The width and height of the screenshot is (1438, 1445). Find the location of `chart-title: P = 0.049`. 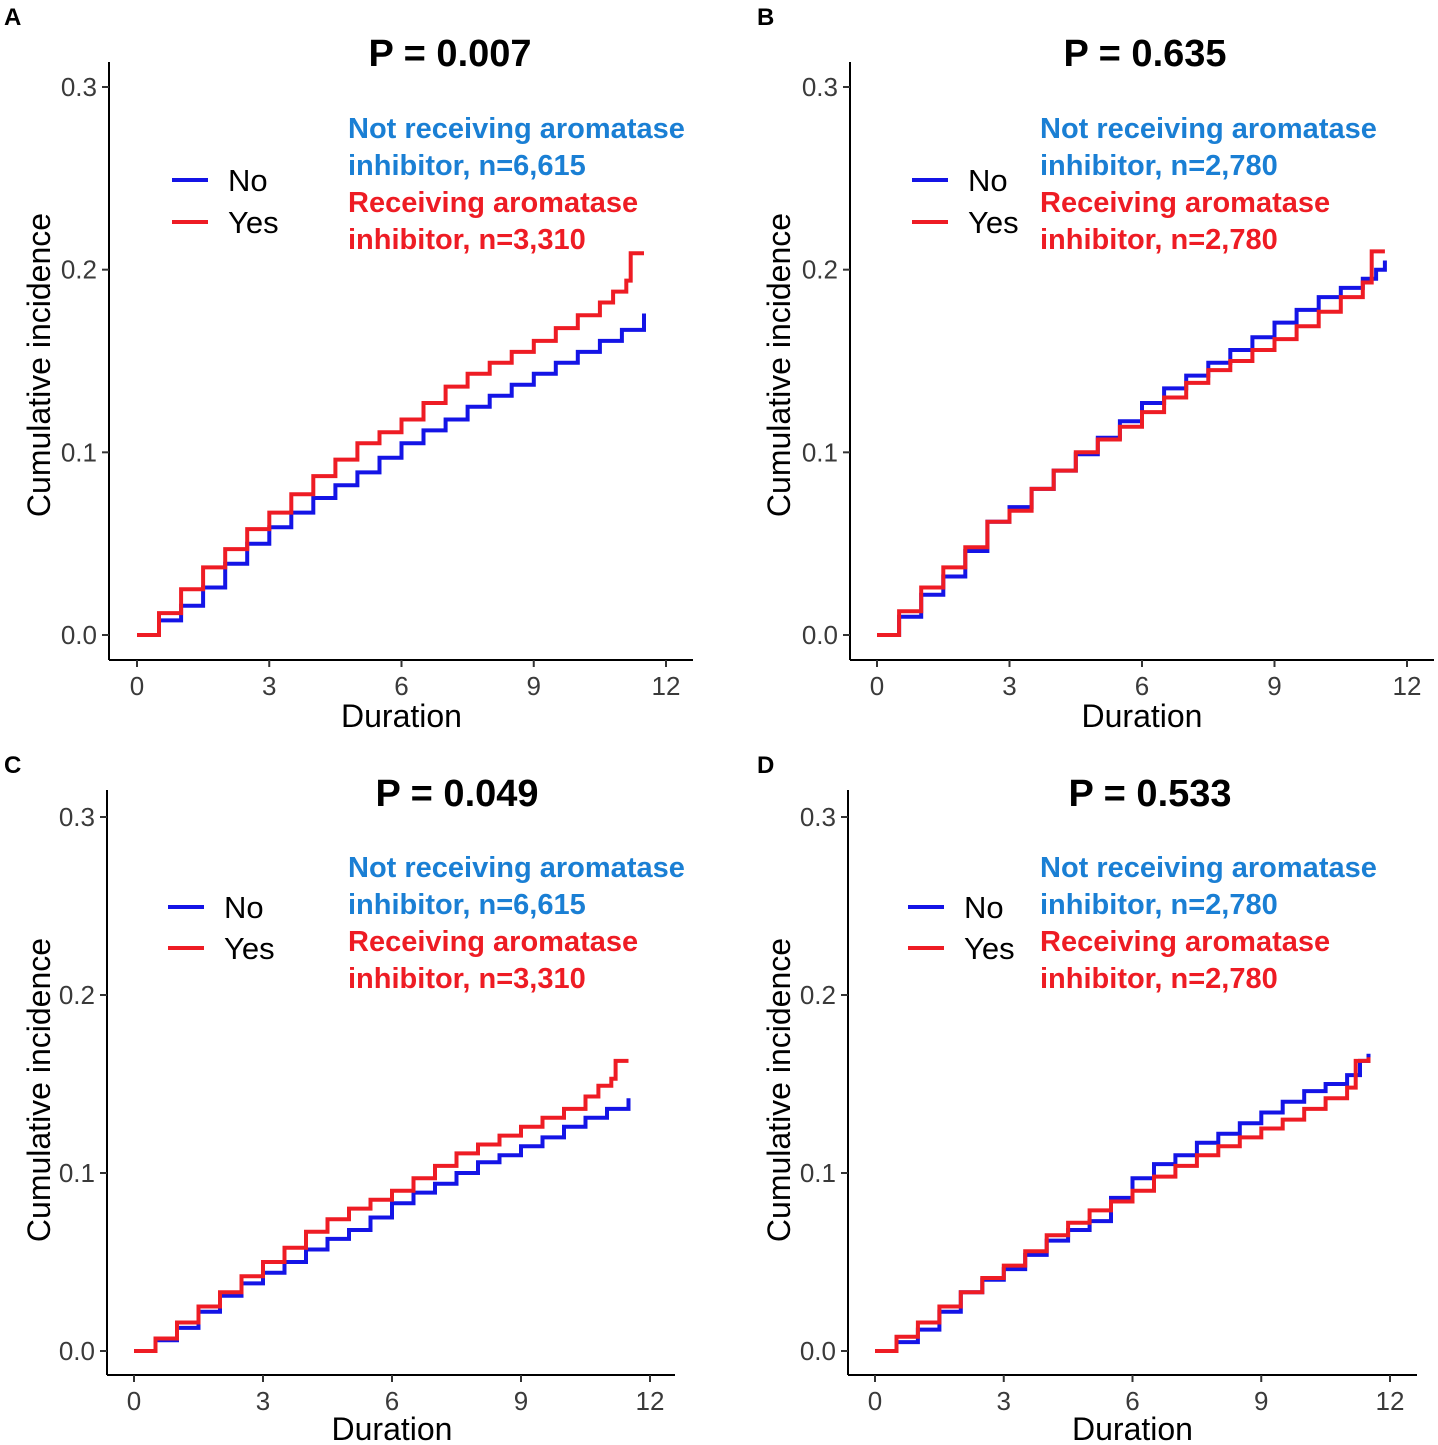

chart-title: P = 0.049 is located at coordinates (456, 794).